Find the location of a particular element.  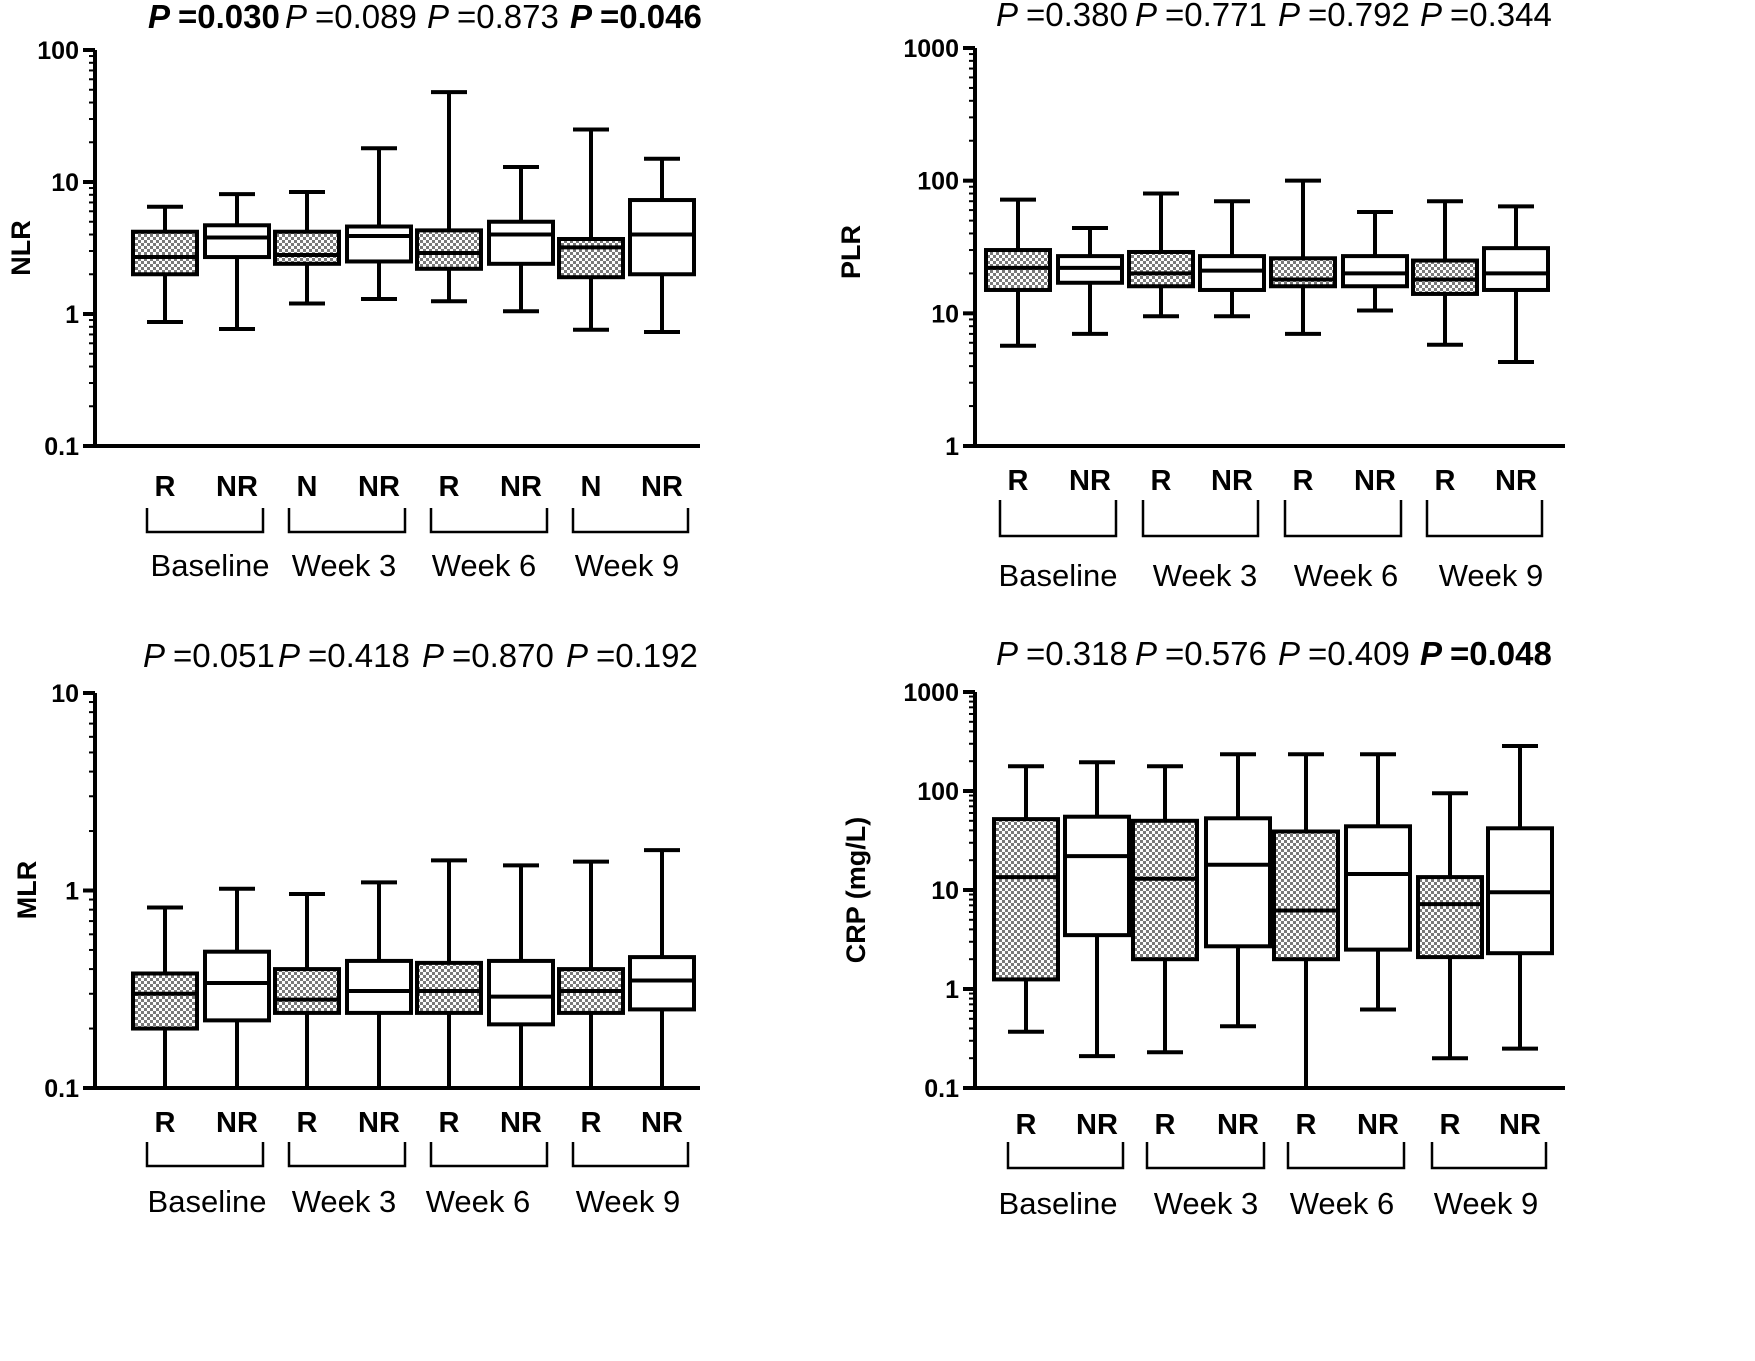

nlr-group-label: Week 6 is located at coordinates (484, 565).